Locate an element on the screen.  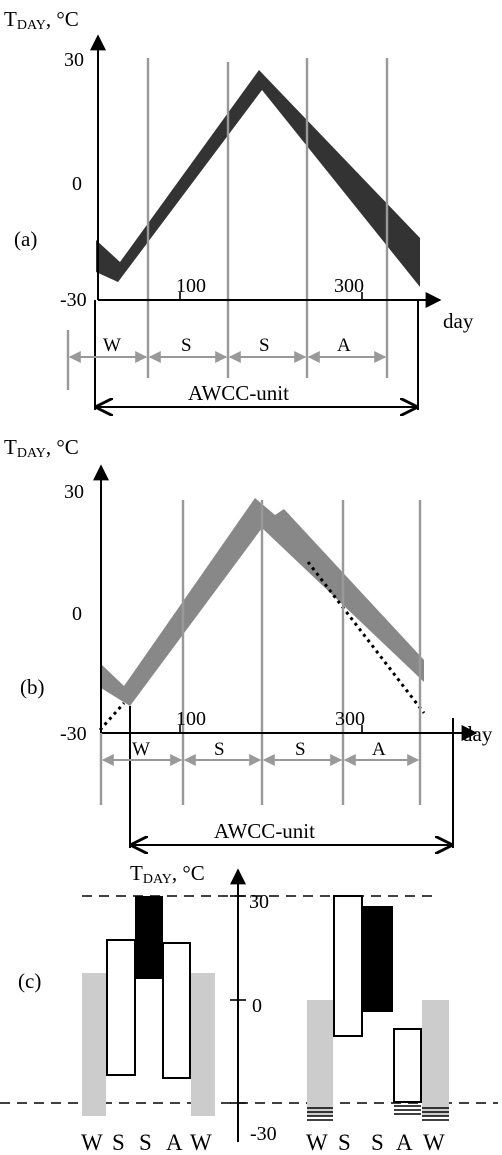
panel-b-y-tick: -30 is located at coordinates (73, 734).